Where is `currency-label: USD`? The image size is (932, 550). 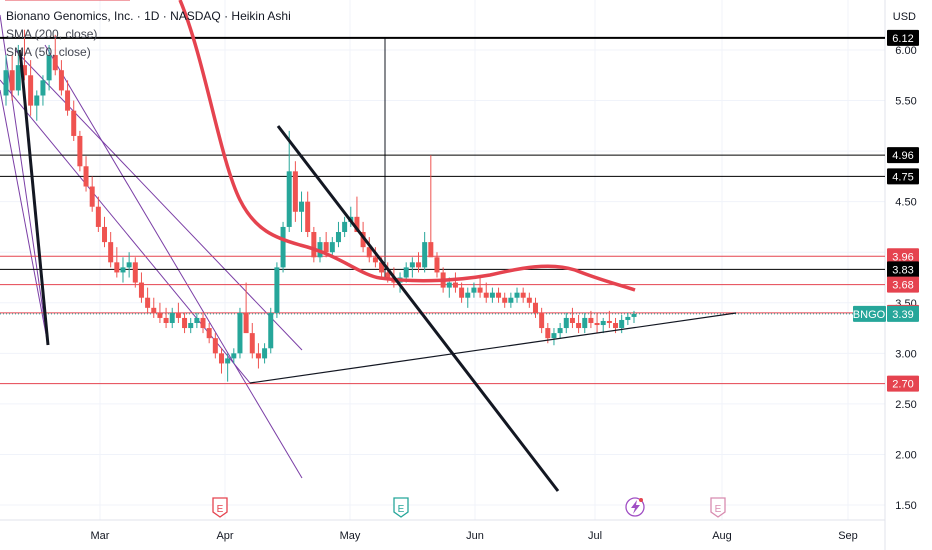
currency-label: USD is located at coordinates (904, 17).